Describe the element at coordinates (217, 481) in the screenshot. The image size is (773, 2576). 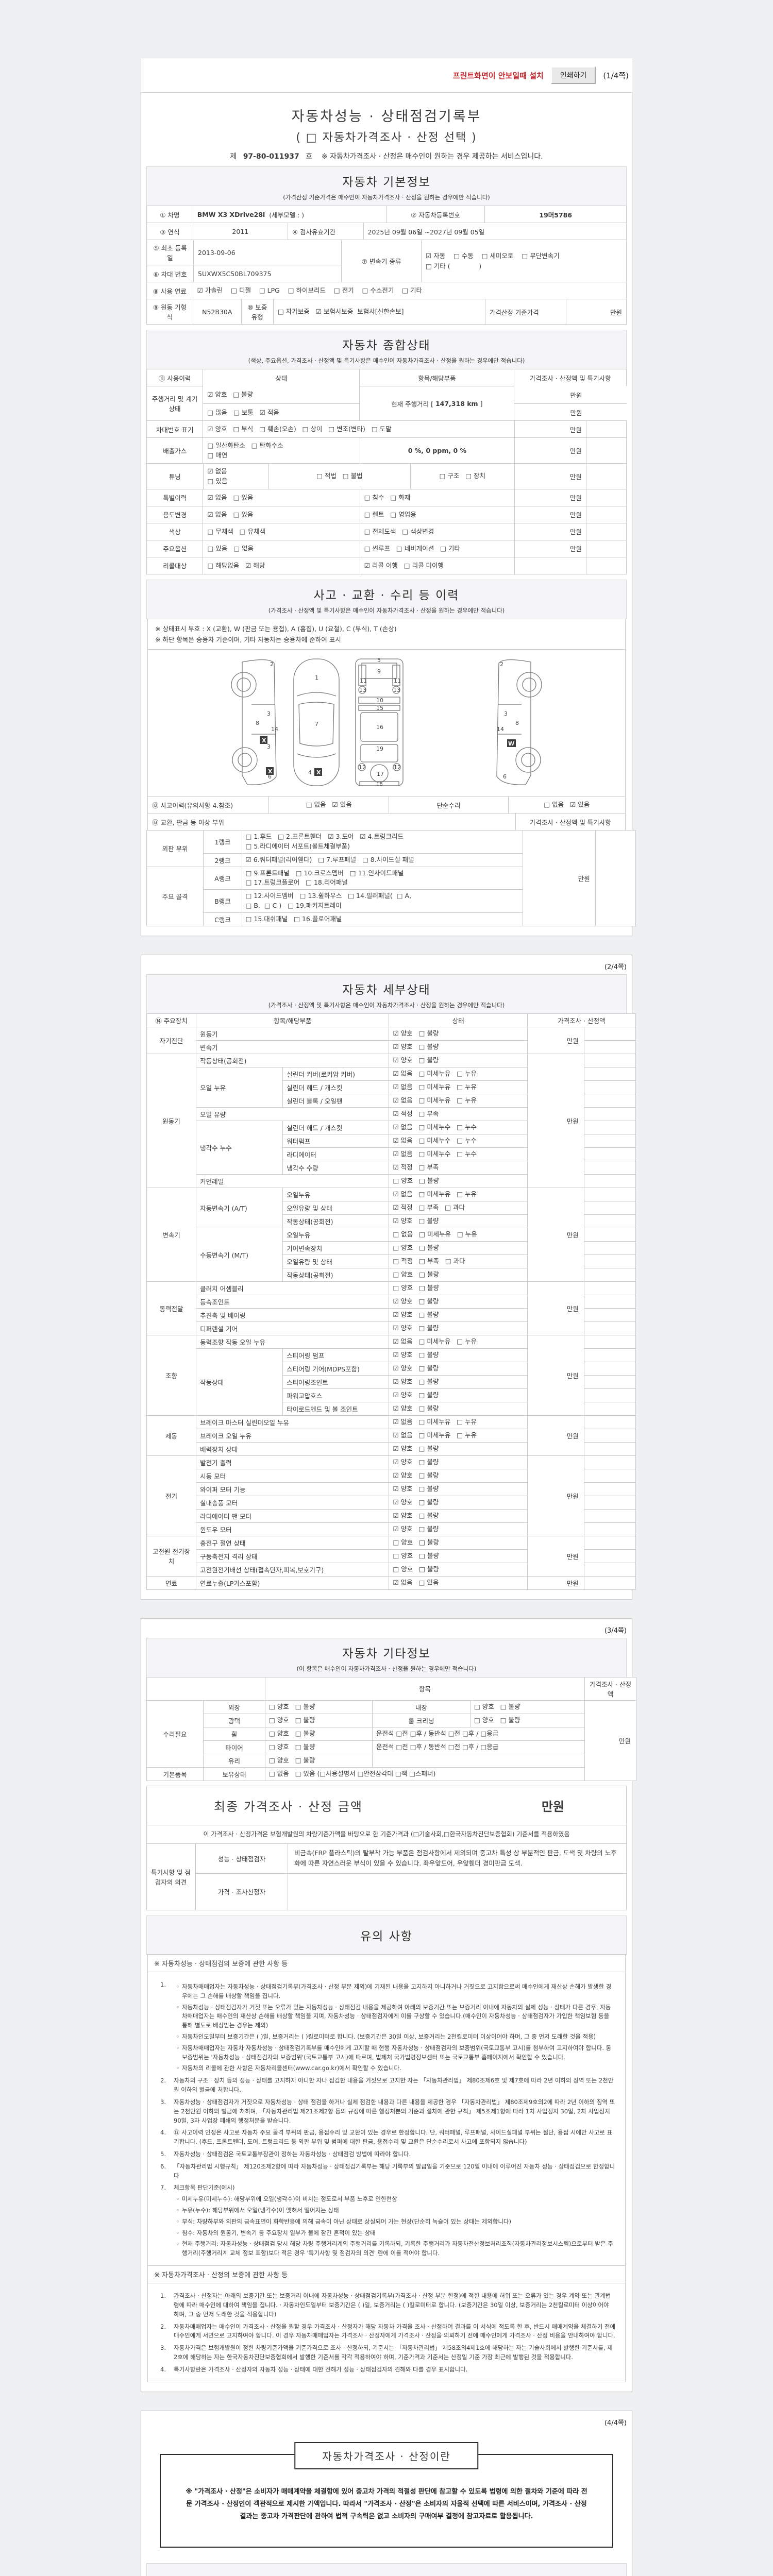
I see `tuning-exist: □ 있음` at that location.